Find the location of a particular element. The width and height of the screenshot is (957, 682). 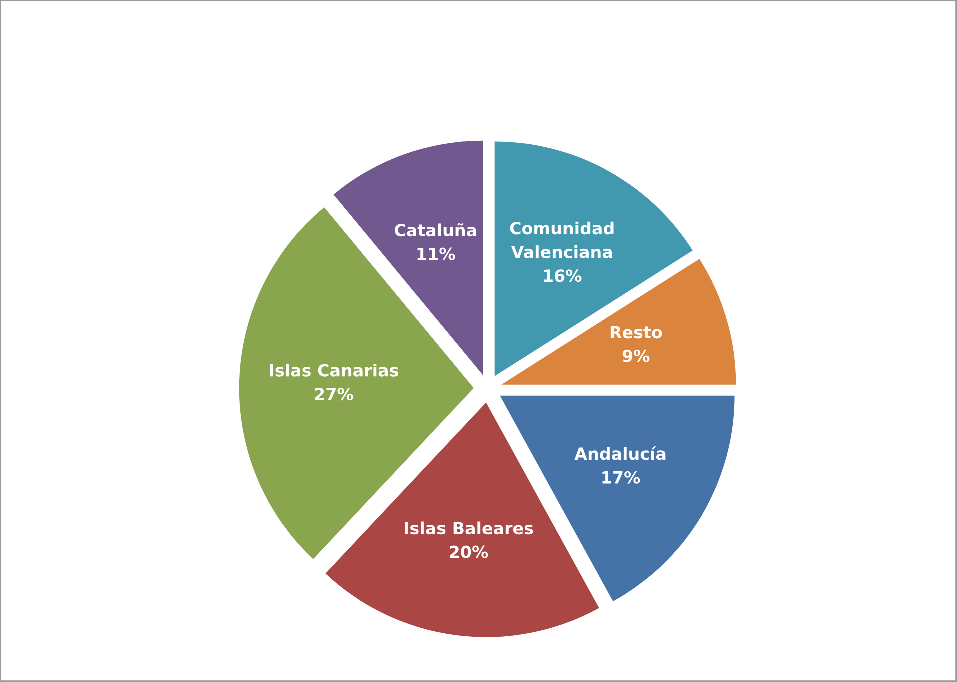

data-label: 11% is located at coordinates (437, 254).